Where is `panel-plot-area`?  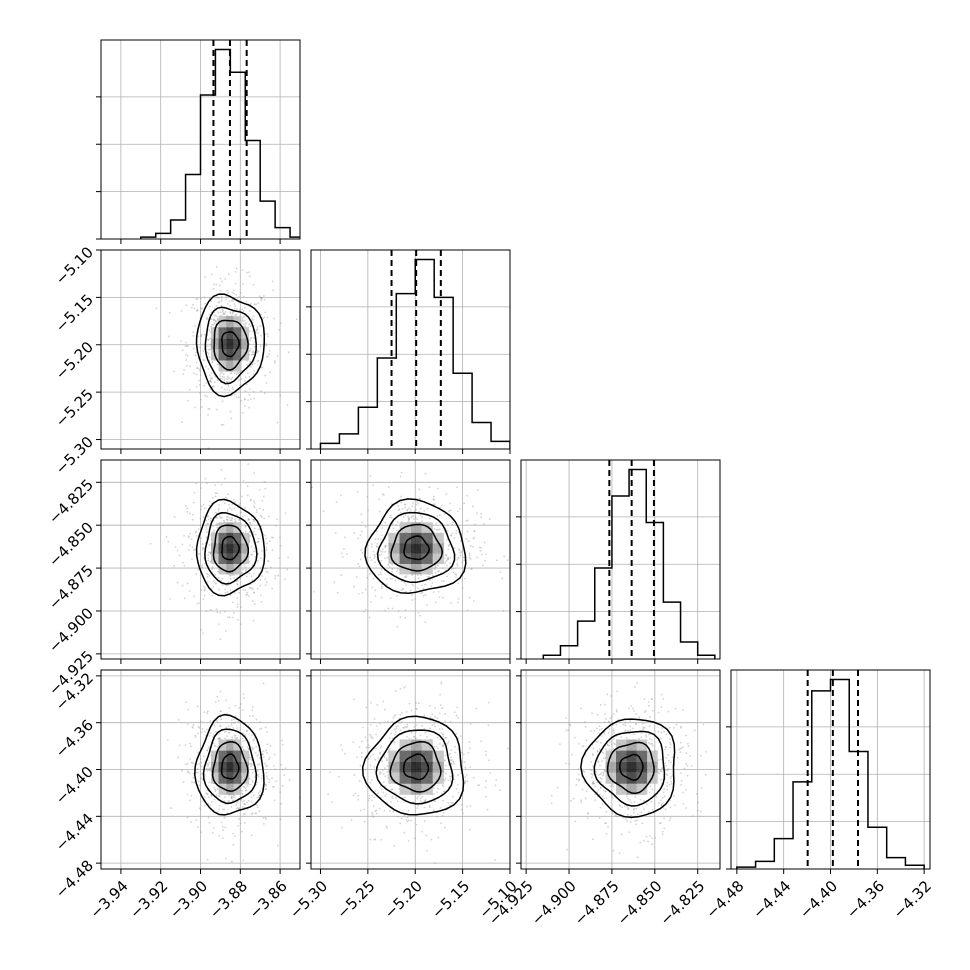
panel-plot-area is located at coordinates (620, 559).